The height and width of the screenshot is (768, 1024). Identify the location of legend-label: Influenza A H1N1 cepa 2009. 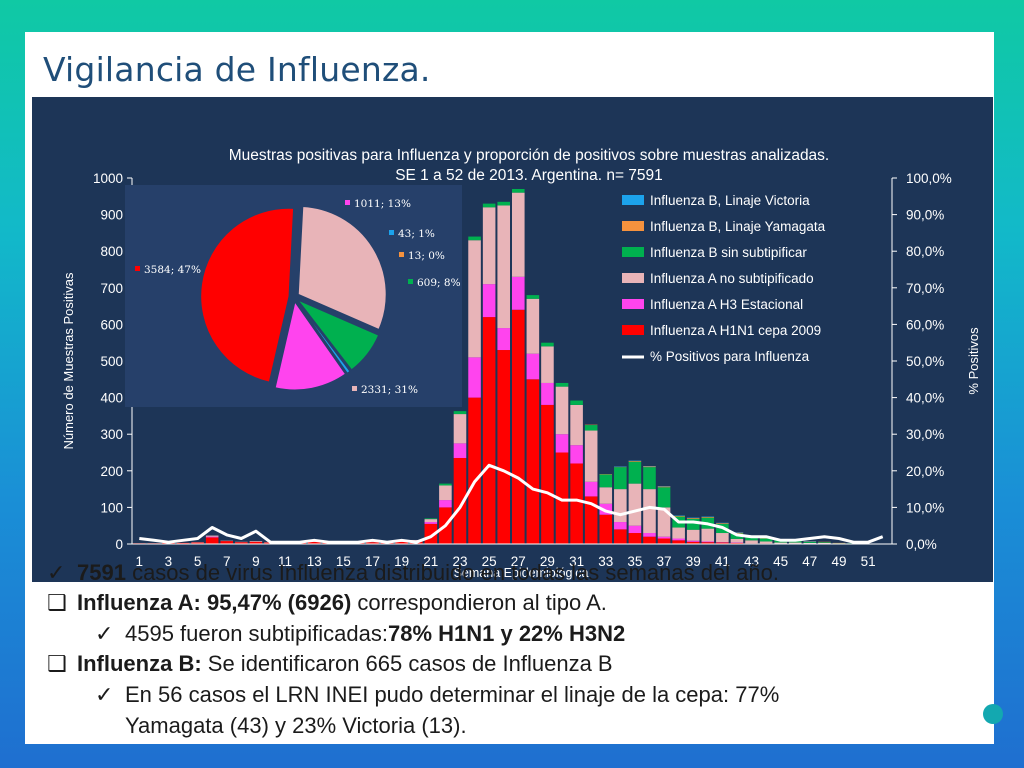
(735, 330).